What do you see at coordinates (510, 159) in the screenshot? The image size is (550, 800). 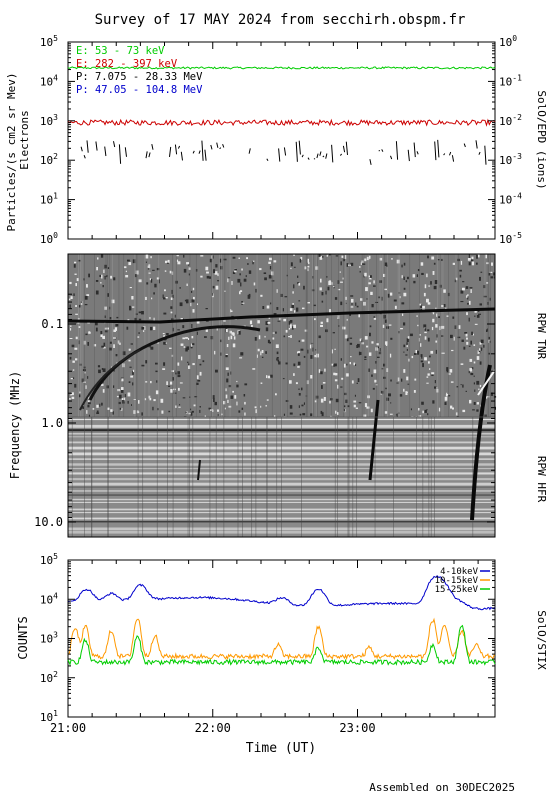 I see `y2-tick-label: 10⁻³` at bounding box center [510, 159].